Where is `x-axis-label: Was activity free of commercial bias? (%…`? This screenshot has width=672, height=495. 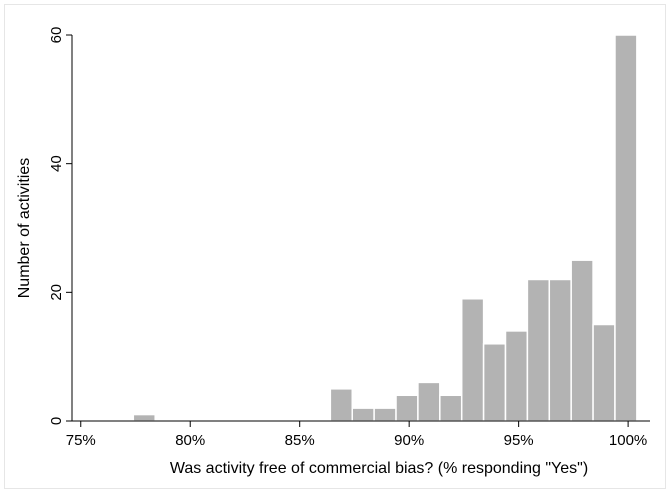
x-axis-label: Was activity free of commercial bias? (%… is located at coordinates (379, 468).